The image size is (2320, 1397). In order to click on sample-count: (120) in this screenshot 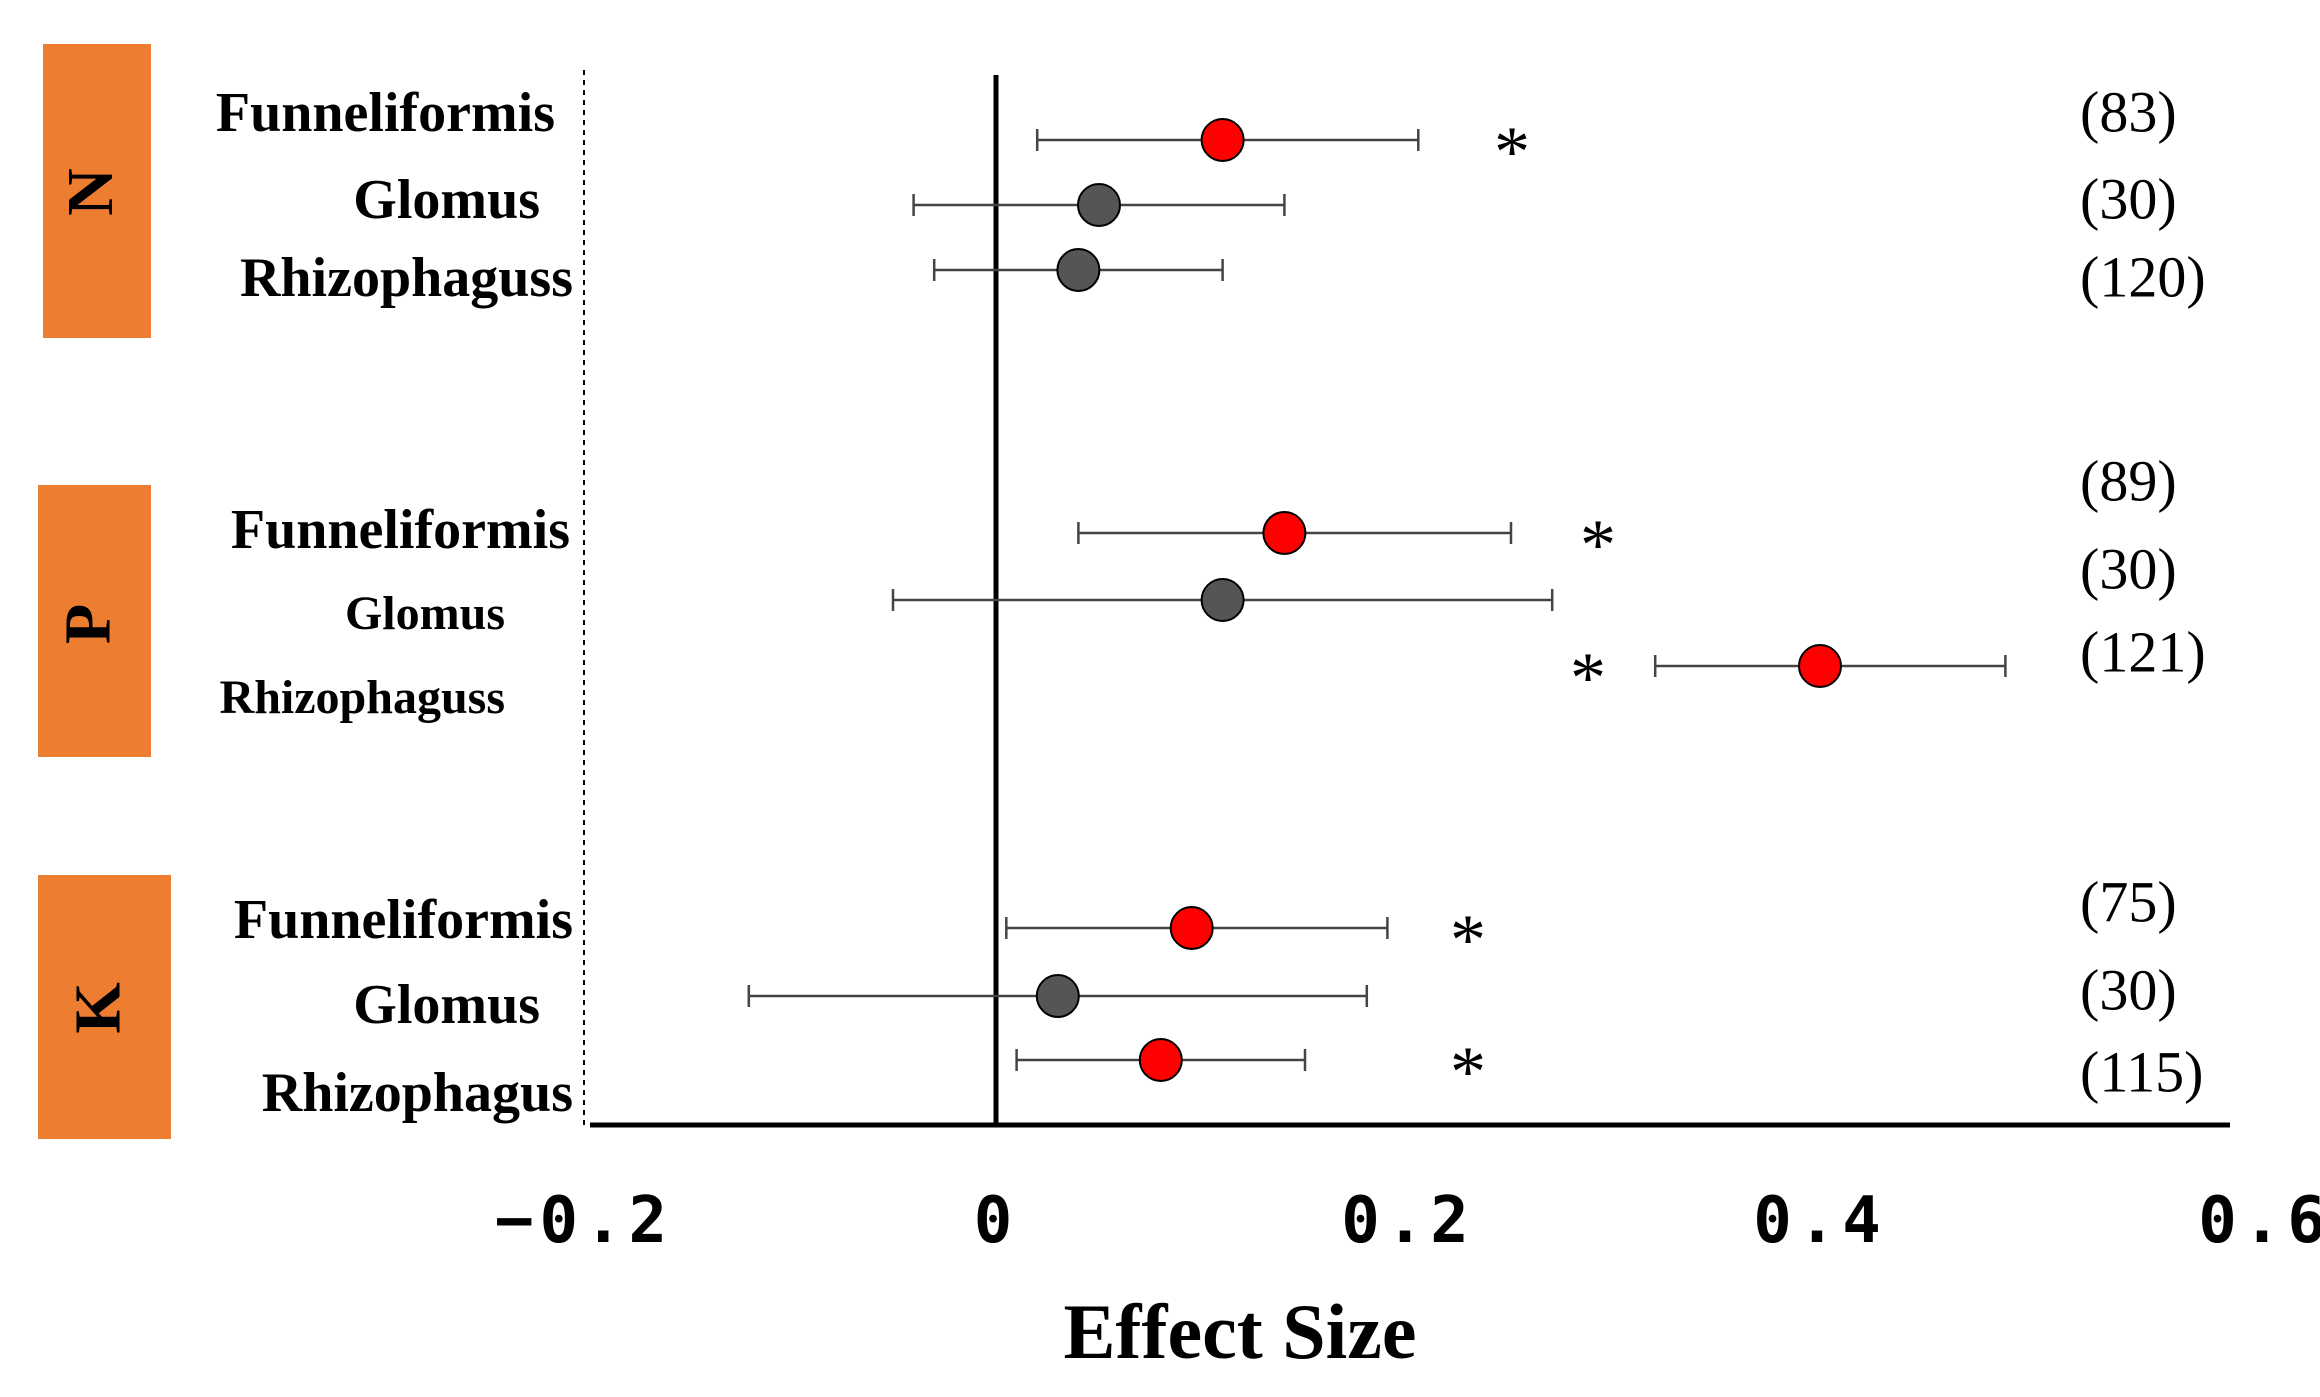, I will do `click(2143, 276)`.